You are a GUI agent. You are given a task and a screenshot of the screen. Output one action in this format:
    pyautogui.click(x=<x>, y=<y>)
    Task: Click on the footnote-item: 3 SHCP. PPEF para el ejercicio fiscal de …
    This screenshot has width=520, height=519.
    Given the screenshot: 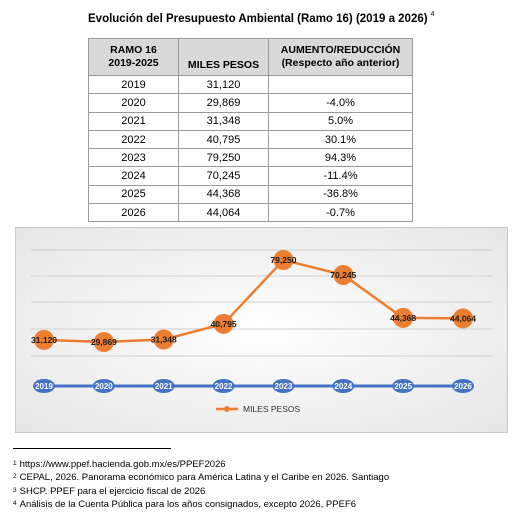 What is the action you would take?
    pyautogui.click(x=201, y=491)
    